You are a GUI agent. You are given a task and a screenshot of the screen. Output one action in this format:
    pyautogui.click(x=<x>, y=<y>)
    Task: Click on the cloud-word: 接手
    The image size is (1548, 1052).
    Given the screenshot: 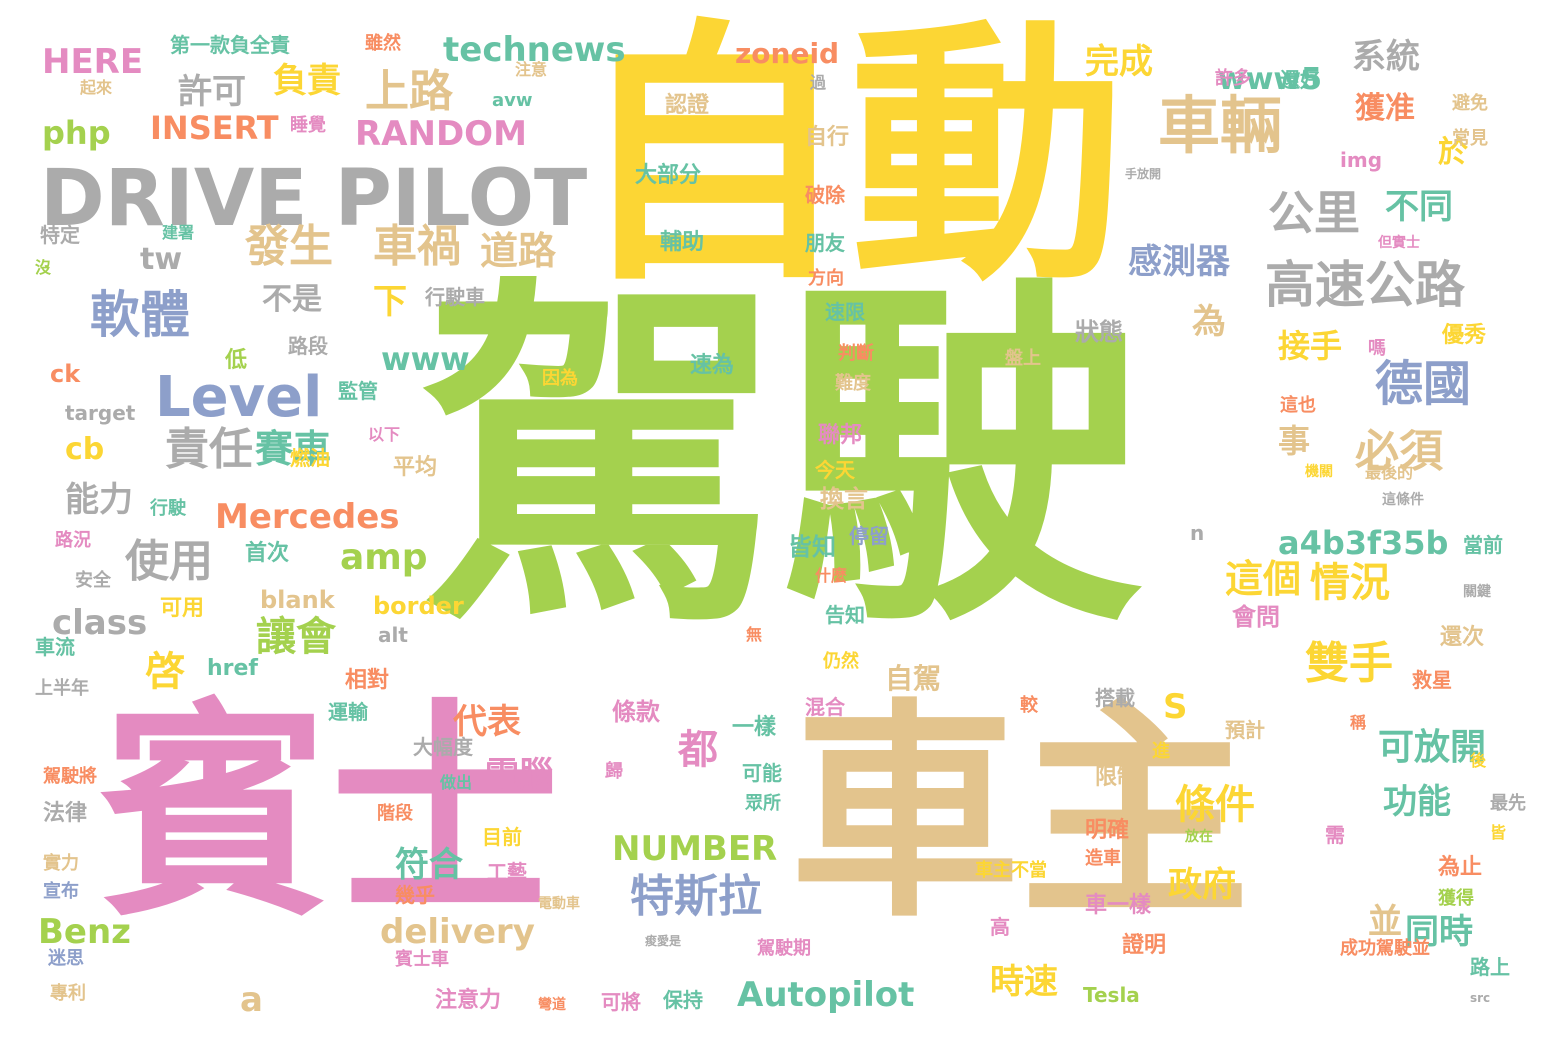 What is the action you would take?
    pyautogui.click(x=1310, y=346)
    